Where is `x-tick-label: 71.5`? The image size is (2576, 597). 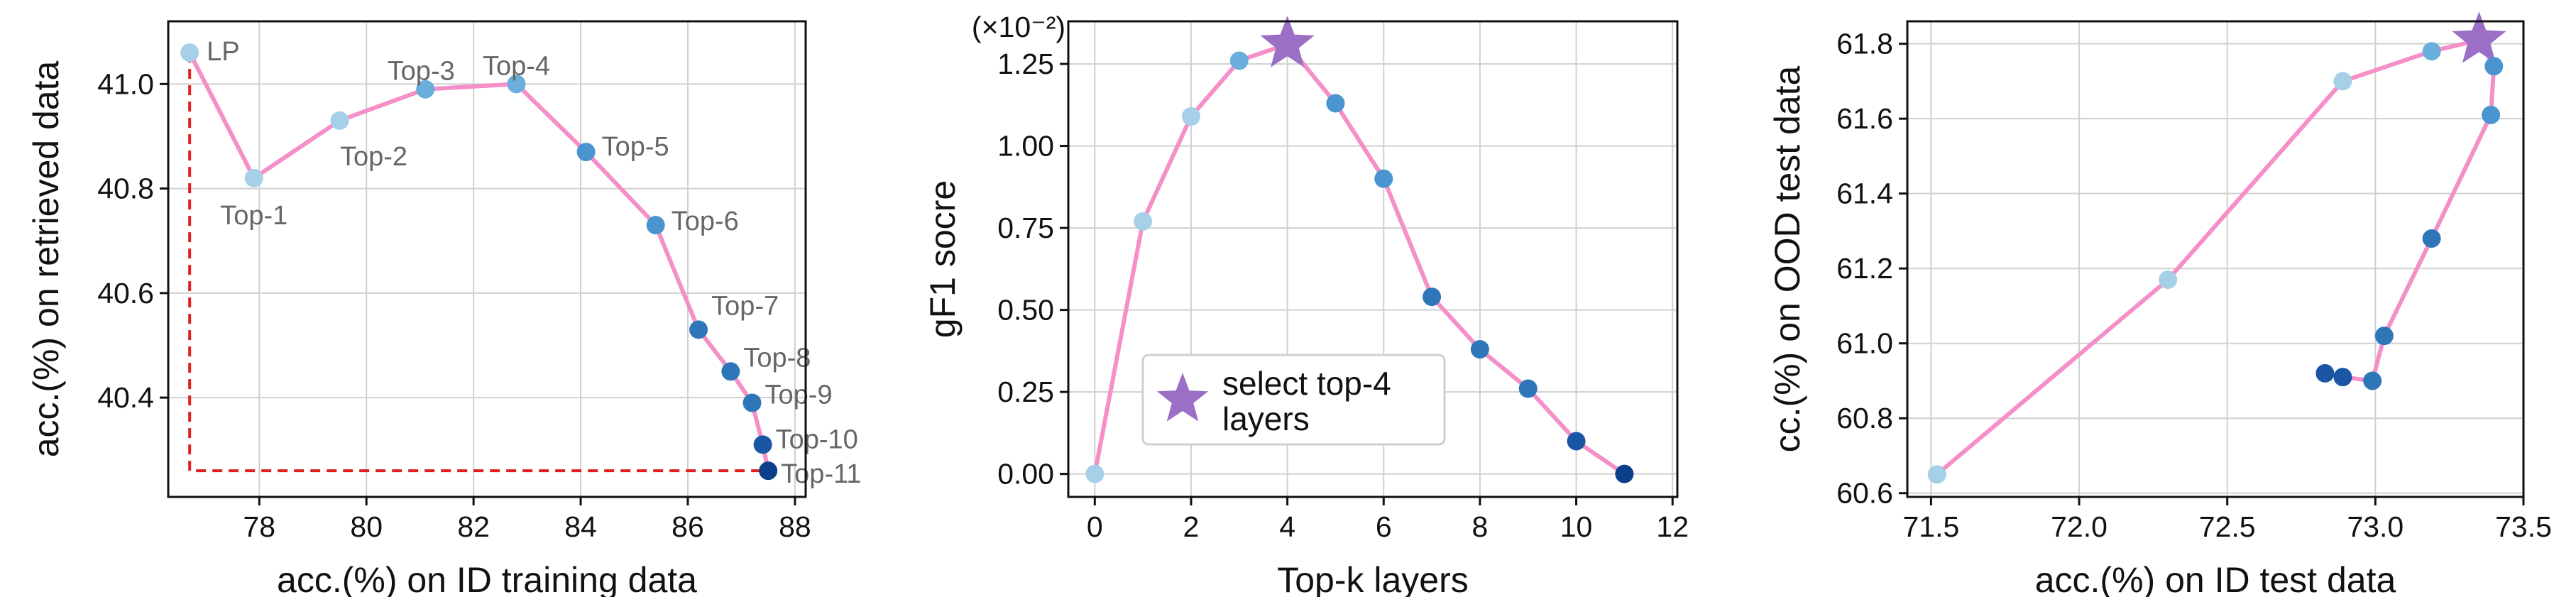
x-tick-label: 71.5 is located at coordinates (1930, 526).